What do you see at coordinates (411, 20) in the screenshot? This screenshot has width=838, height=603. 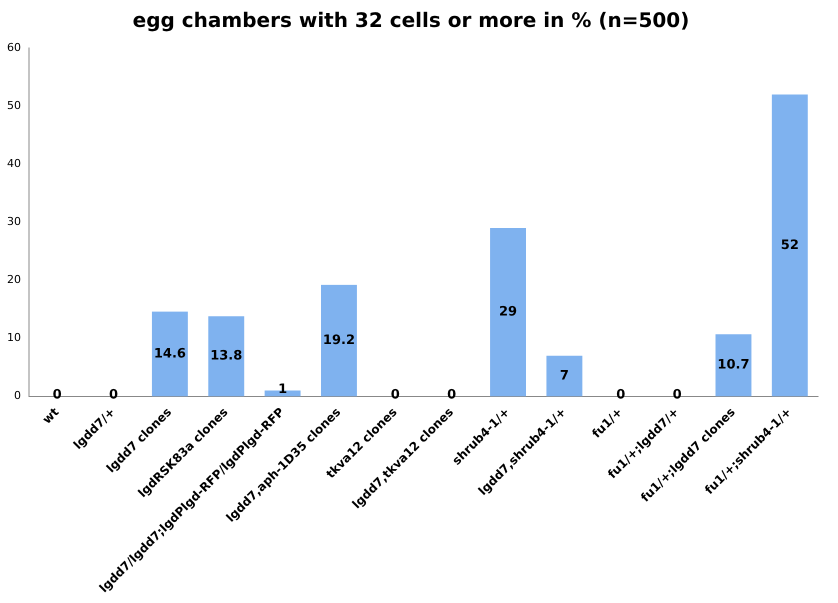 I see `chart-title: egg chambers with 32 cells or more in % (n=500)` at bounding box center [411, 20].